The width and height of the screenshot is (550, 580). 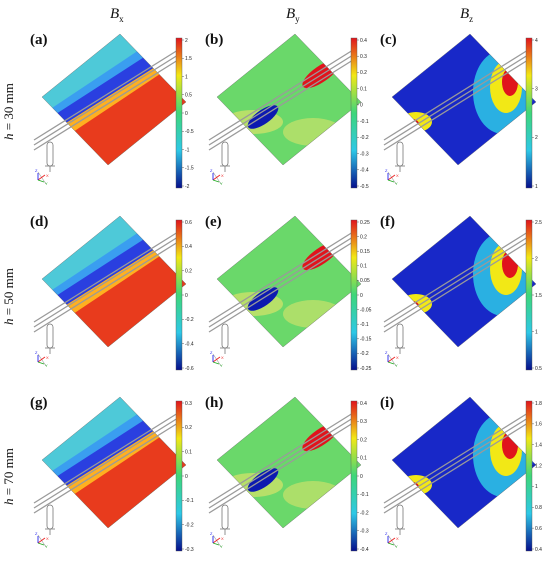 What do you see at coordinates (189, 369) in the screenshot?
I see `colorbar-tick-label: -0.6` at bounding box center [189, 369].